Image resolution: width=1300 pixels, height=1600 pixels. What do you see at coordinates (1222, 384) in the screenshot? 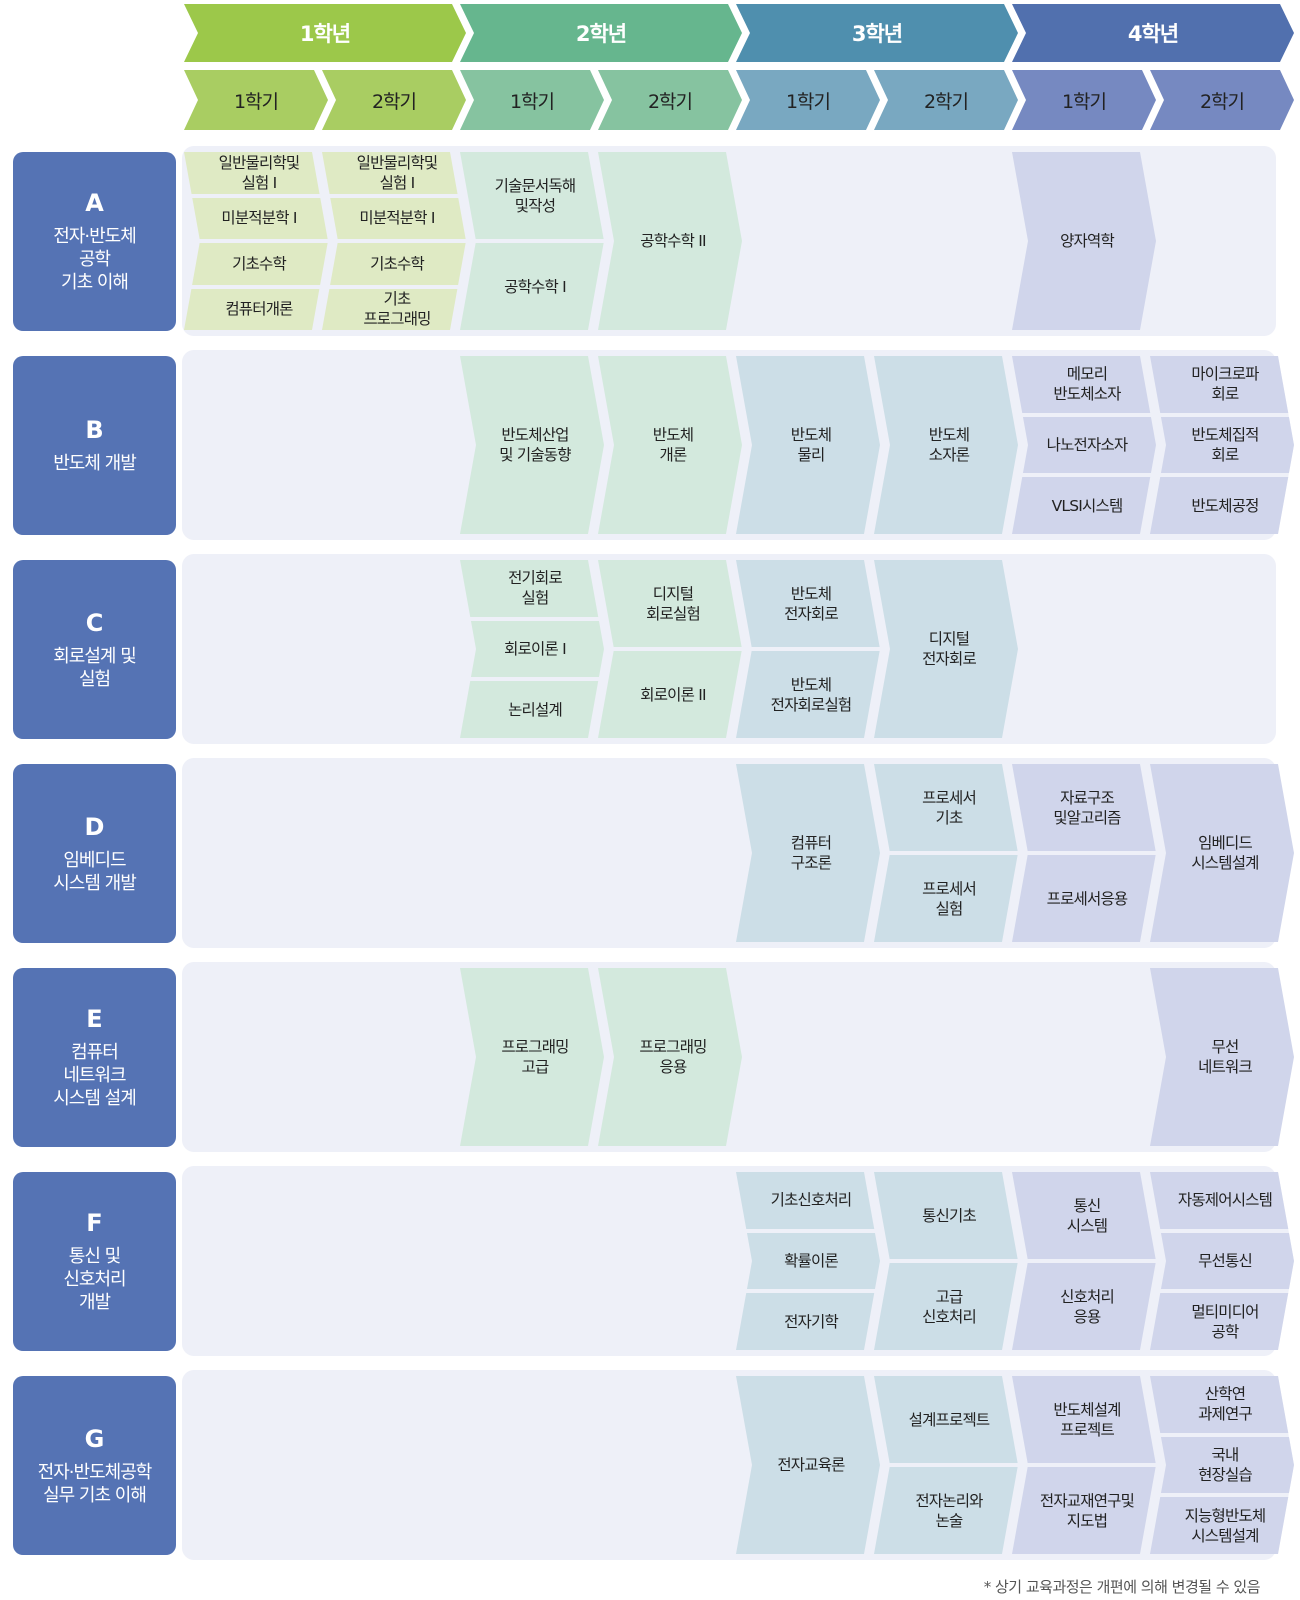
I see `course-item: 마이크로파 회로` at bounding box center [1222, 384].